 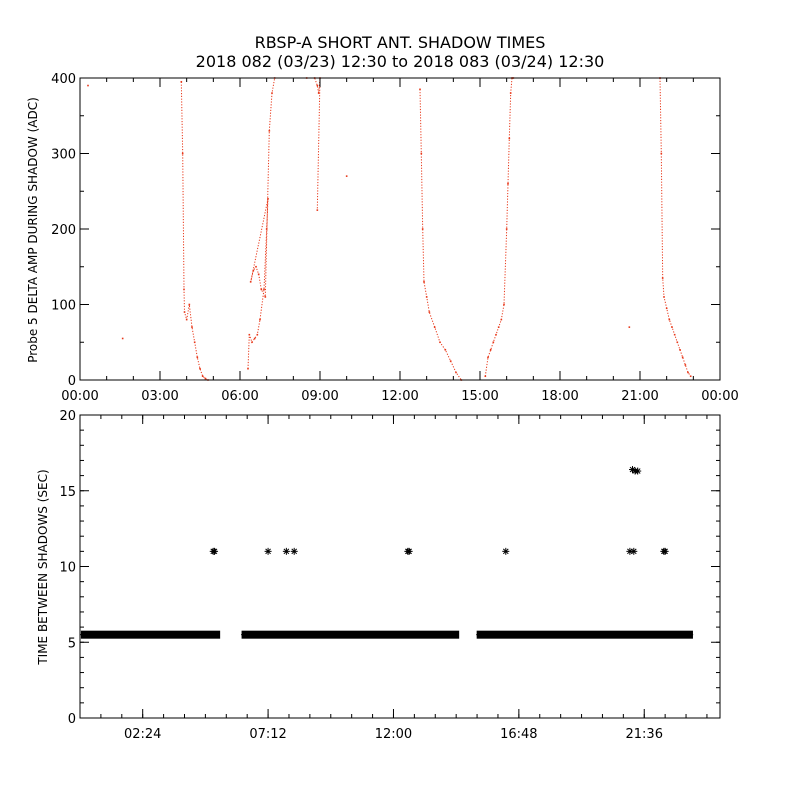 What do you see at coordinates (72, 643) in the screenshot?
I see `y-tick-label: 5` at bounding box center [72, 643].